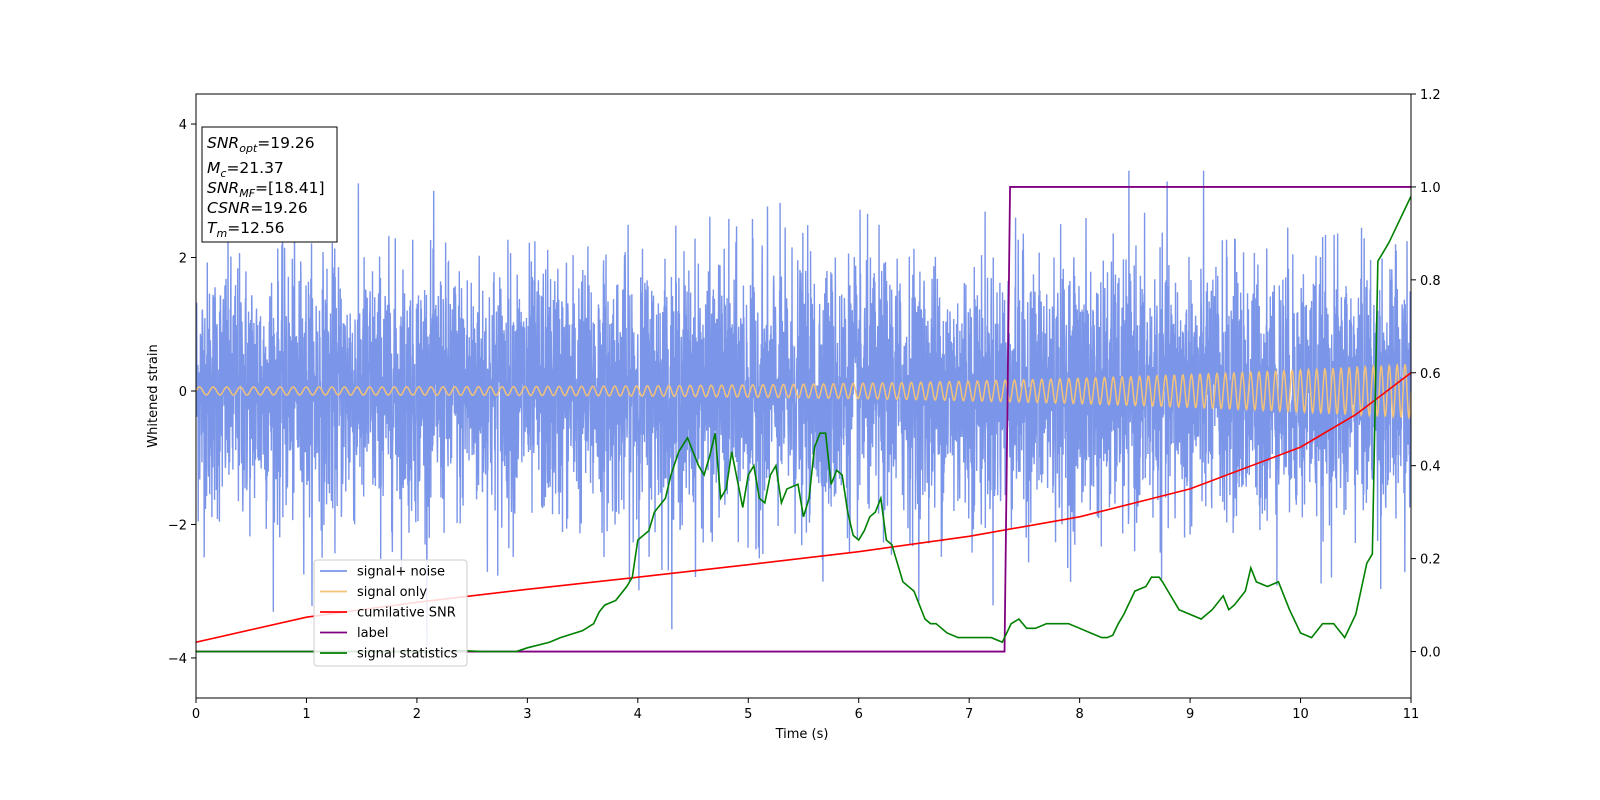 Image resolution: width=1600 pixels, height=800 pixels. Describe the element at coordinates (401, 572) in the screenshot. I see `legend-label: signal+ noise` at that location.